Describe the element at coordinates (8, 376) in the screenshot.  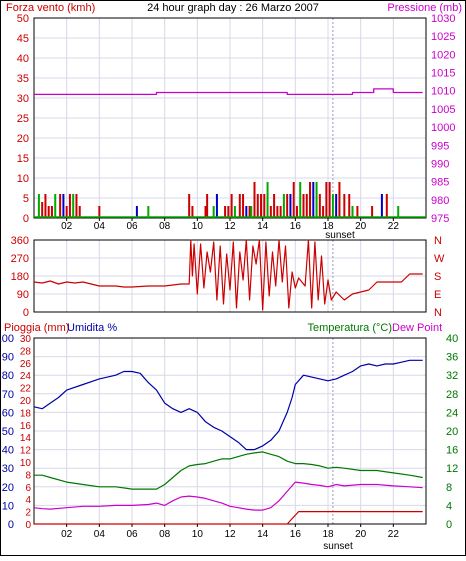
I see `humidity-tick-80: 80` at that location.